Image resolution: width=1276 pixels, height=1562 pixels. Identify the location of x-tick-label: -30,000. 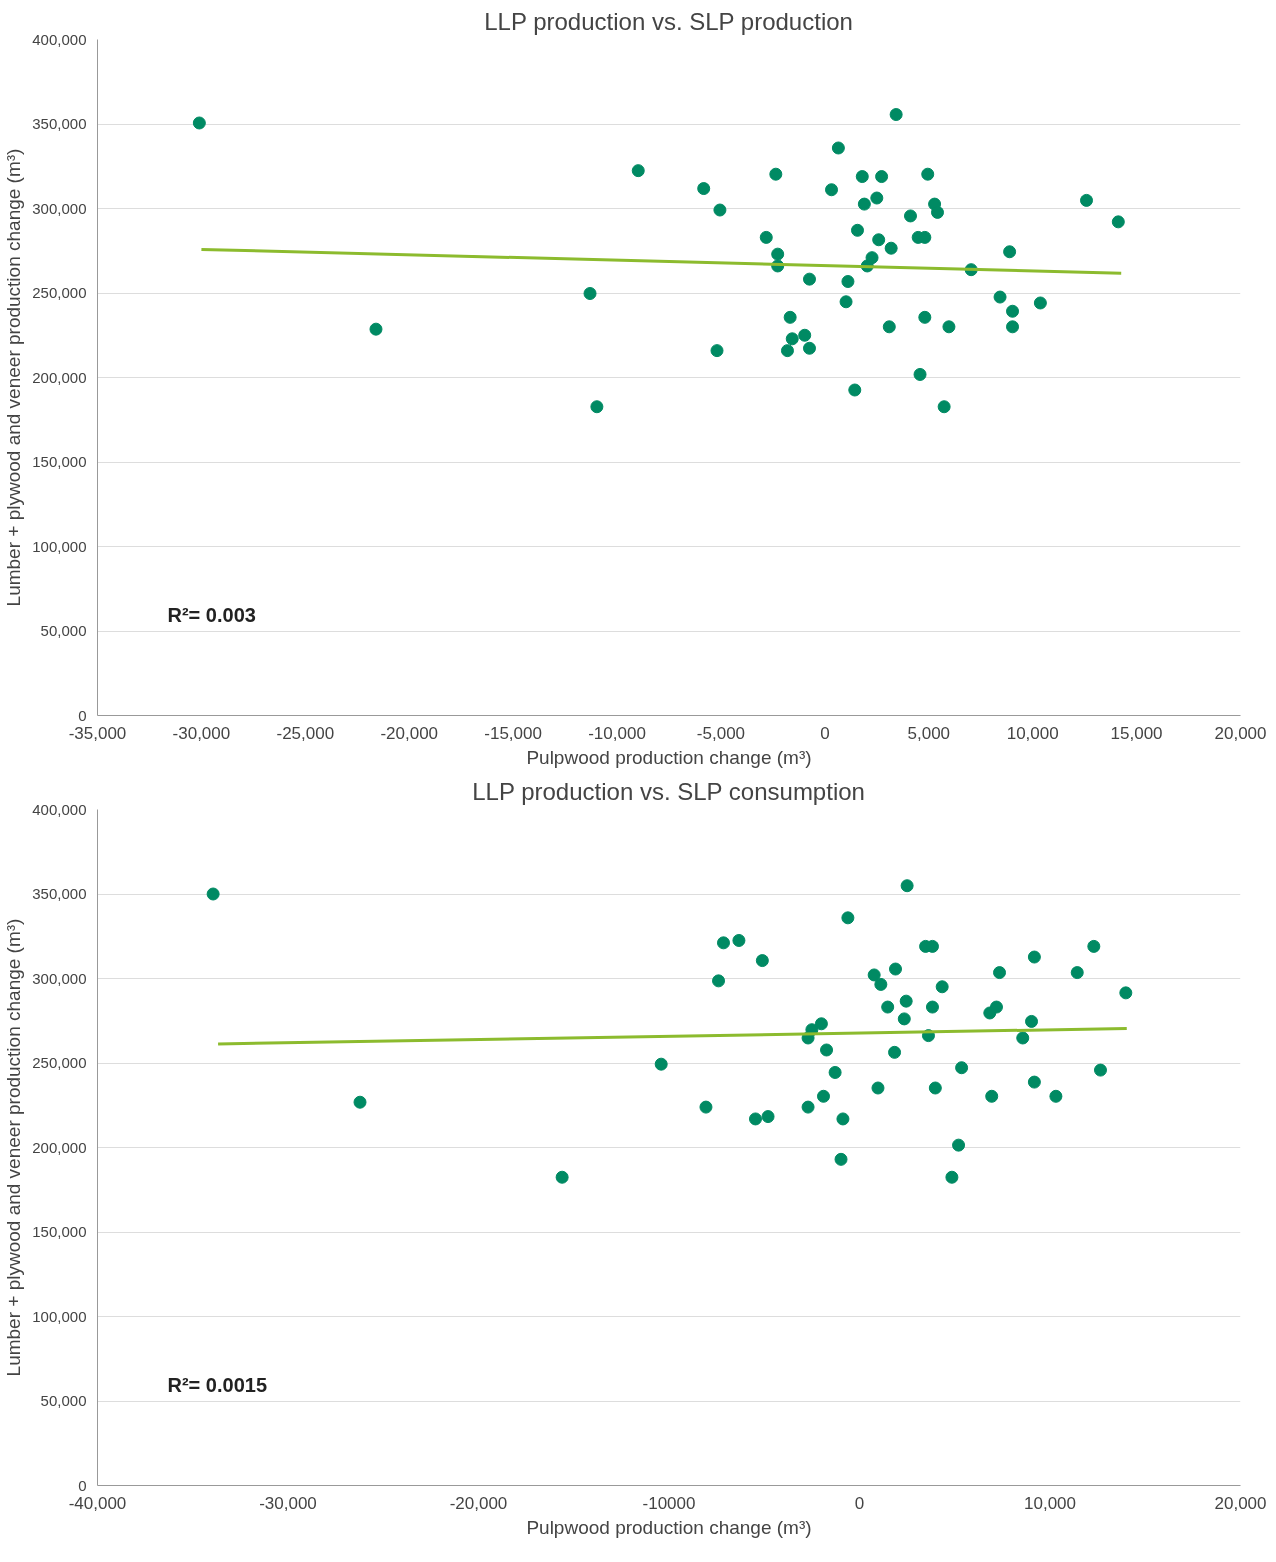
(288, 1503).